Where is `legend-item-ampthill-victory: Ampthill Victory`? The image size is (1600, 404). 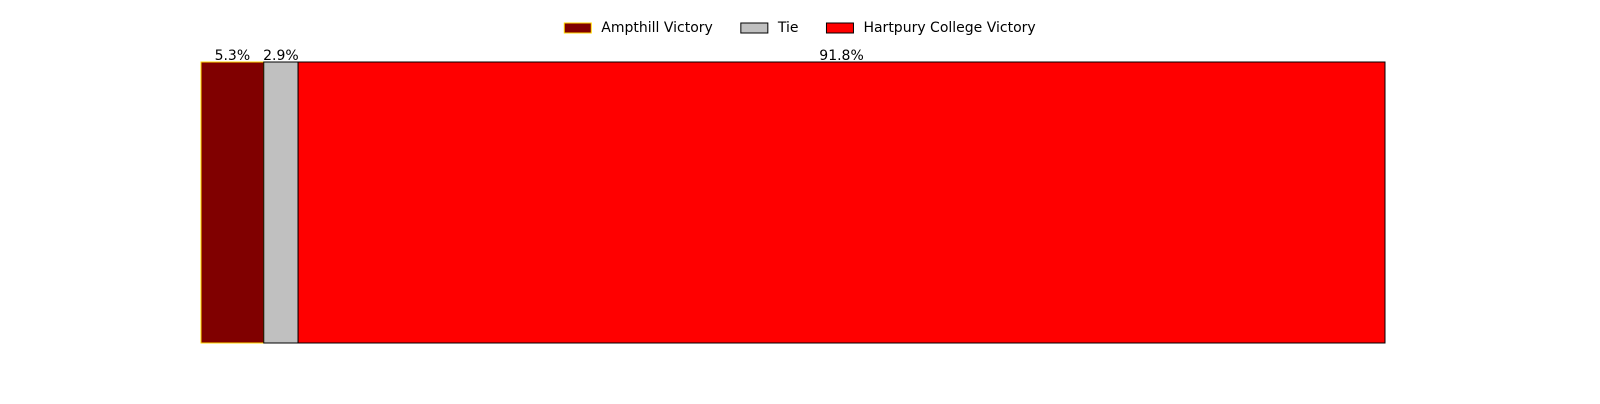
legend-item-ampthill-victory: Ampthill Victory is located at coordinates (638, 28).